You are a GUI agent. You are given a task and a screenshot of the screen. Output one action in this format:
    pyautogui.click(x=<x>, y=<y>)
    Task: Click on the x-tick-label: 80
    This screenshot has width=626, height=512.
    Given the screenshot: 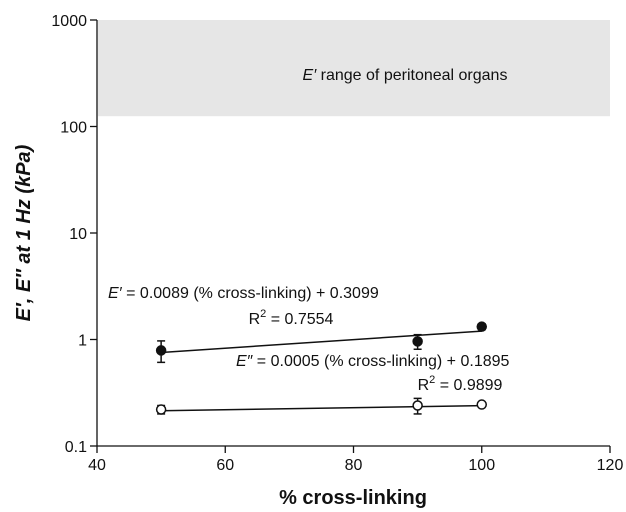 What is the action you would take?
    pyautogui.click(x=354, y=465)
    